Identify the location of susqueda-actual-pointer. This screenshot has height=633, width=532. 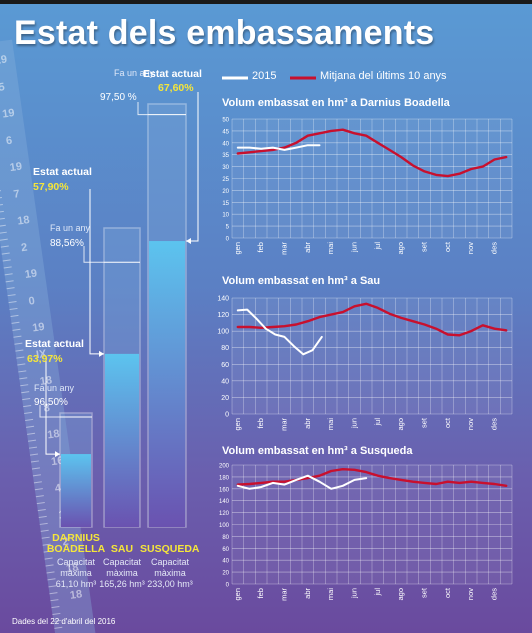
(192, 167).